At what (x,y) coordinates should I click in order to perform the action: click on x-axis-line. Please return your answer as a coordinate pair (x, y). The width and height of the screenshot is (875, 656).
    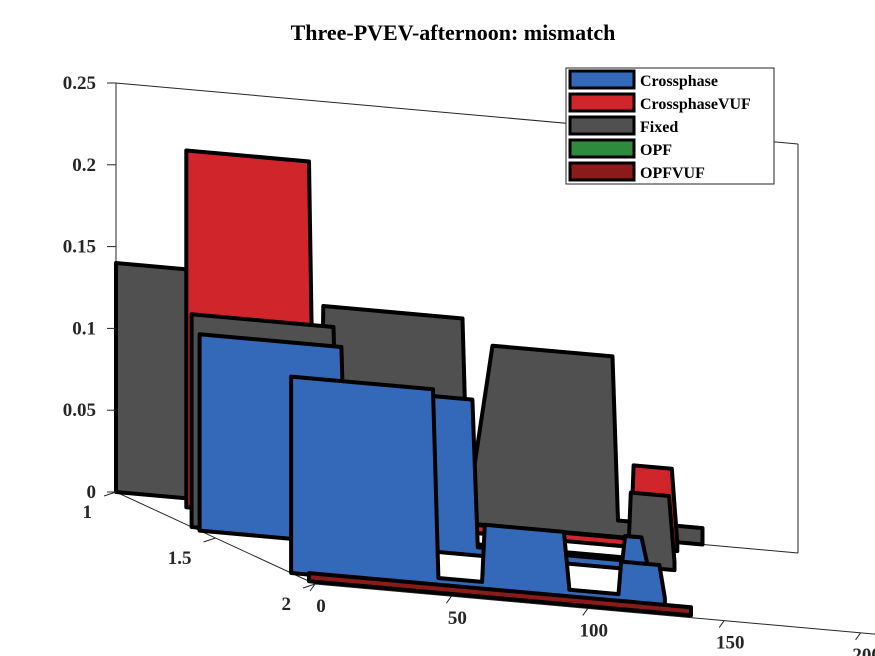
    Looking at the image, I should click on (594, 609).